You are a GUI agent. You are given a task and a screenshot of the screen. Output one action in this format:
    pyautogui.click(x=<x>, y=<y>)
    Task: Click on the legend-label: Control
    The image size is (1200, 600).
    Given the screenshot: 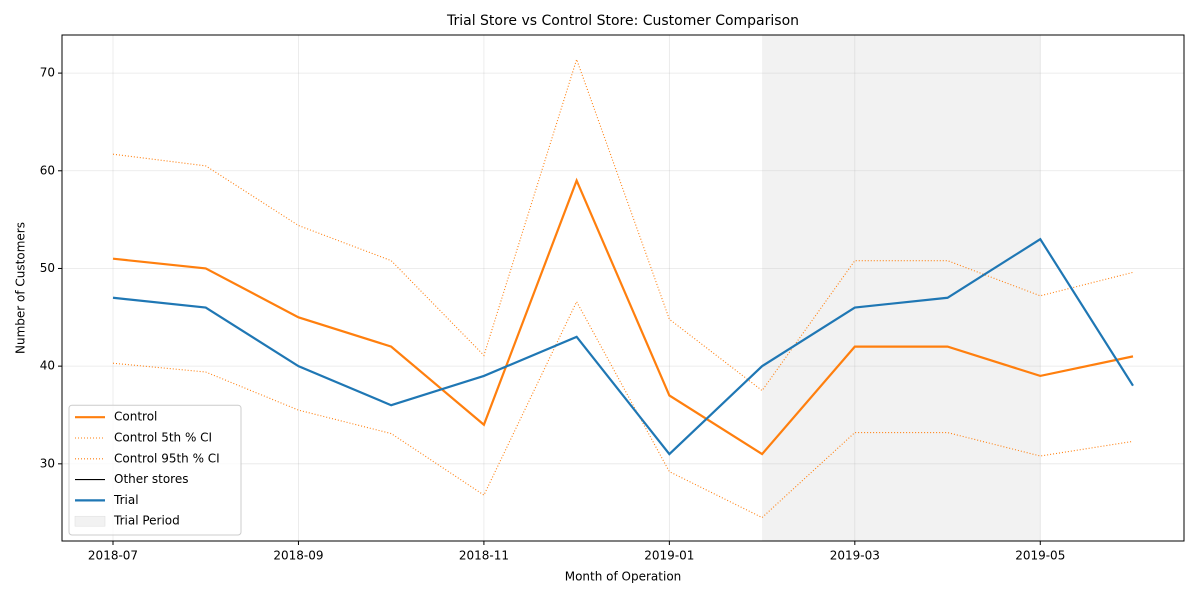 What is the action you would take?
    pyautogui.click(x=135, y=417)
    